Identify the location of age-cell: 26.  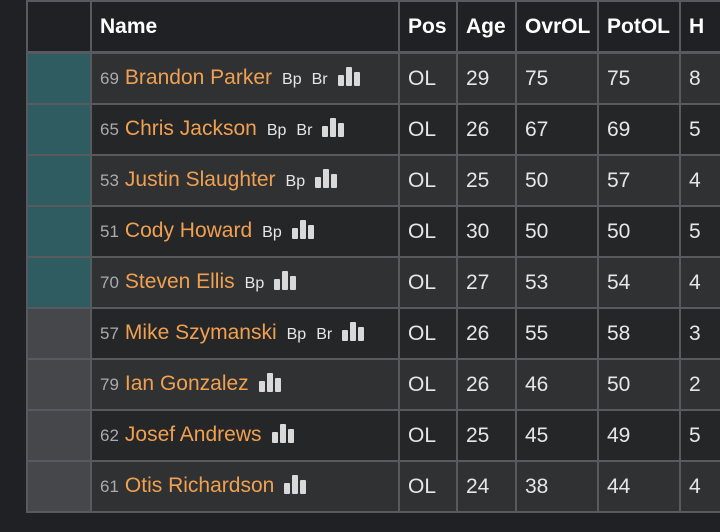
(486, 384).